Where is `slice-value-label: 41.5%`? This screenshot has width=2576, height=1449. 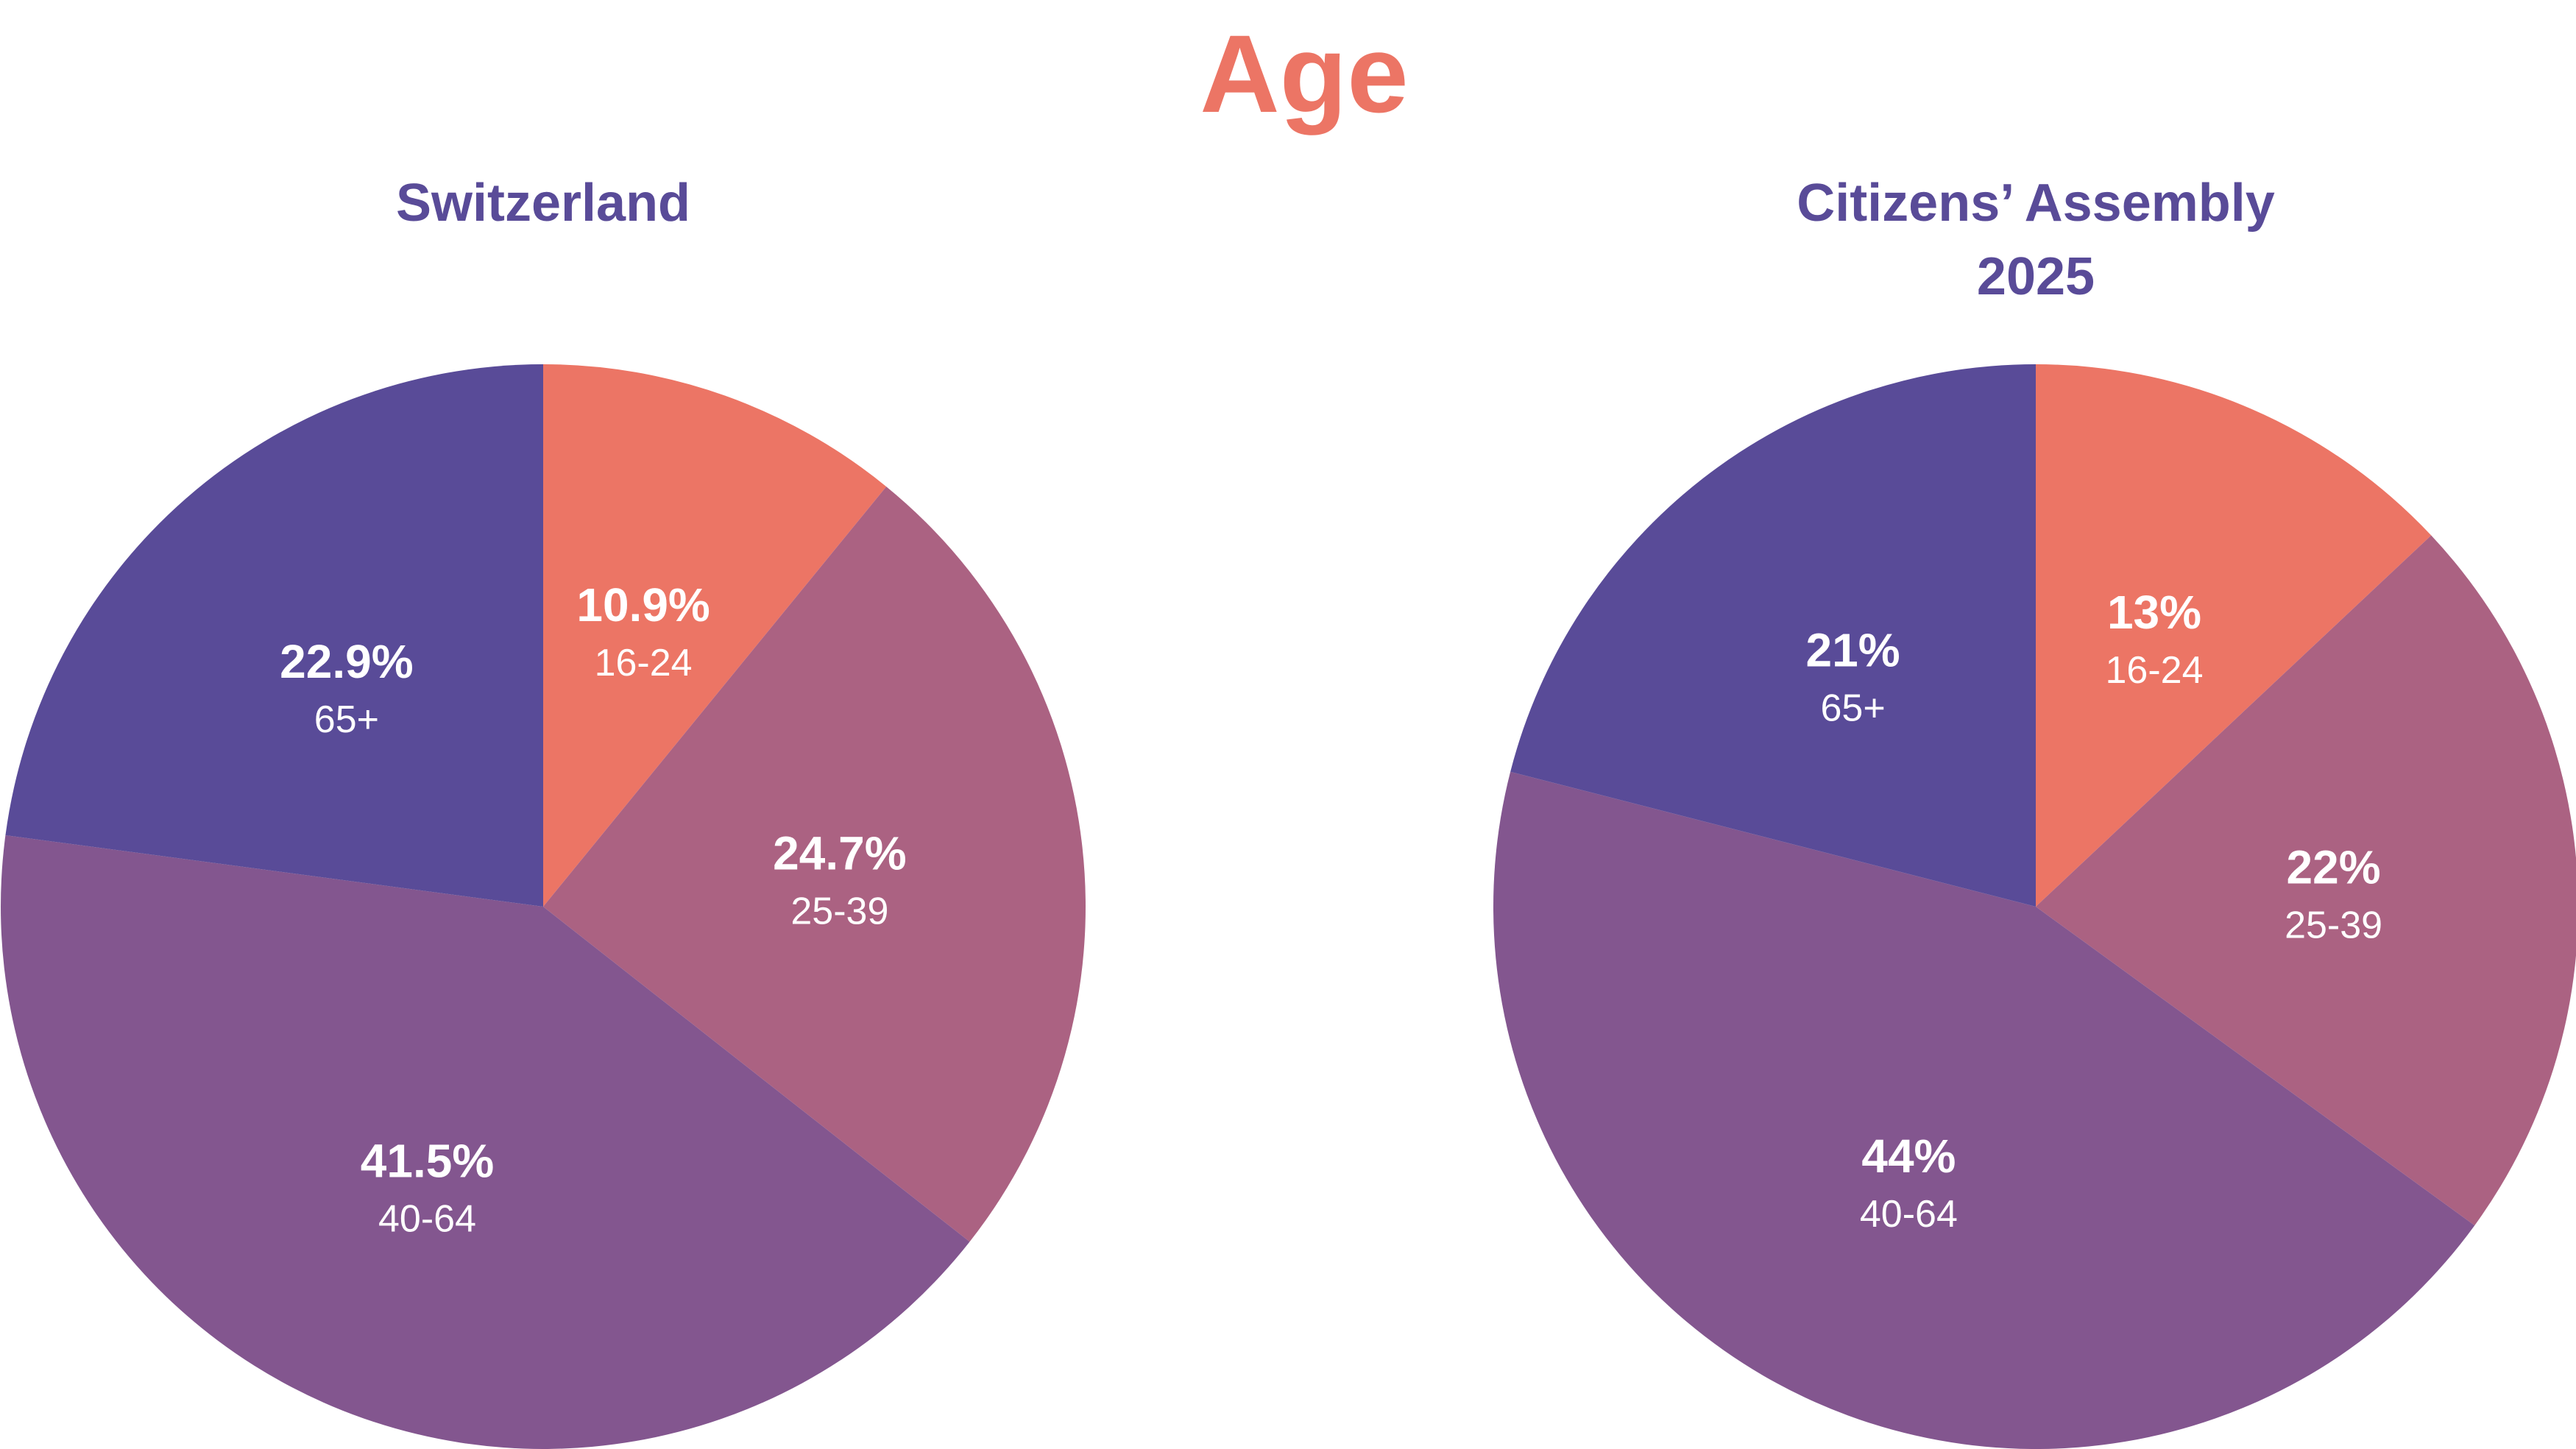 slice-value-label: 41.5% is located at coordinates (427, 1161).